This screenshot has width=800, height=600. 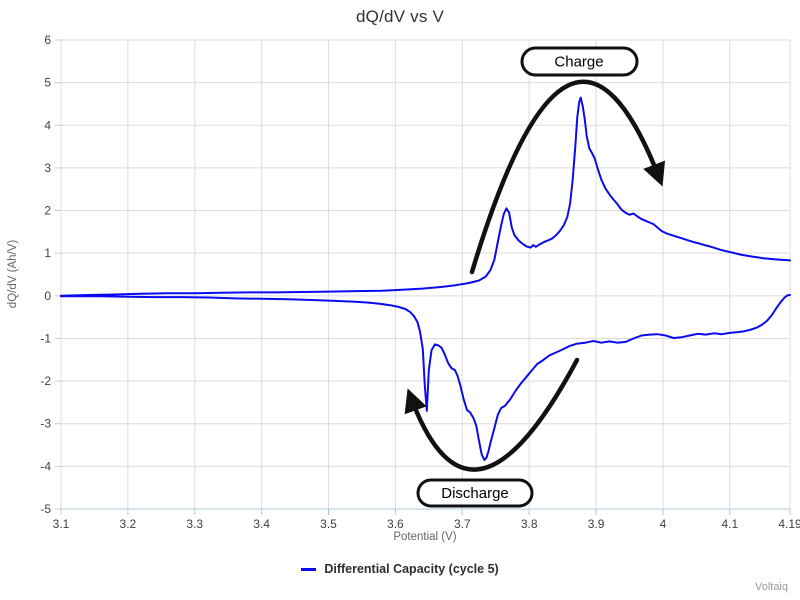 What do you see at coordinates (194, 524) in the screenshot?
I see `x-tick-label: 3.3` at bounding box center [194, 524].